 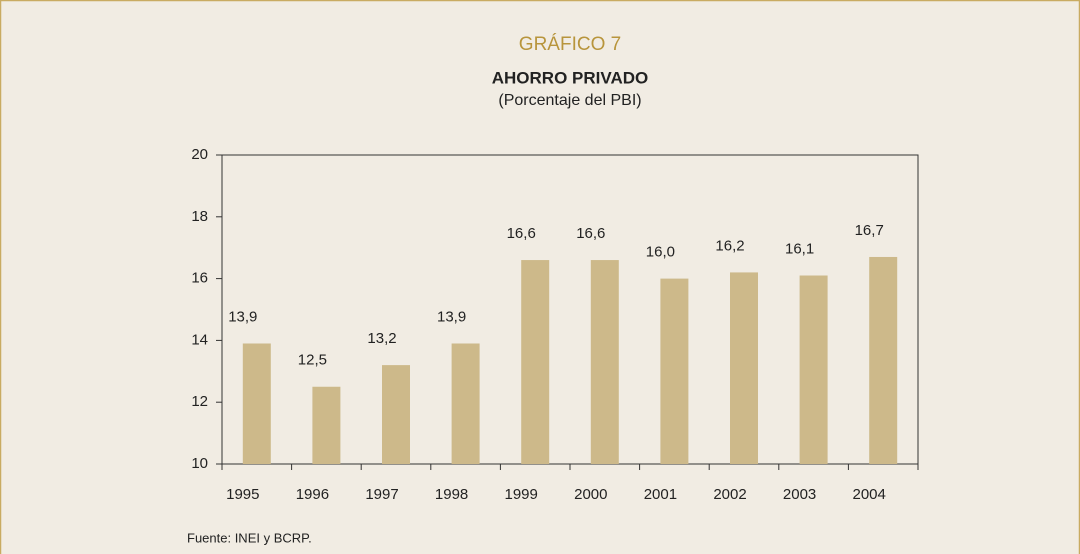 I want to click on data-label: 16,2, so click(x=729, y=245).